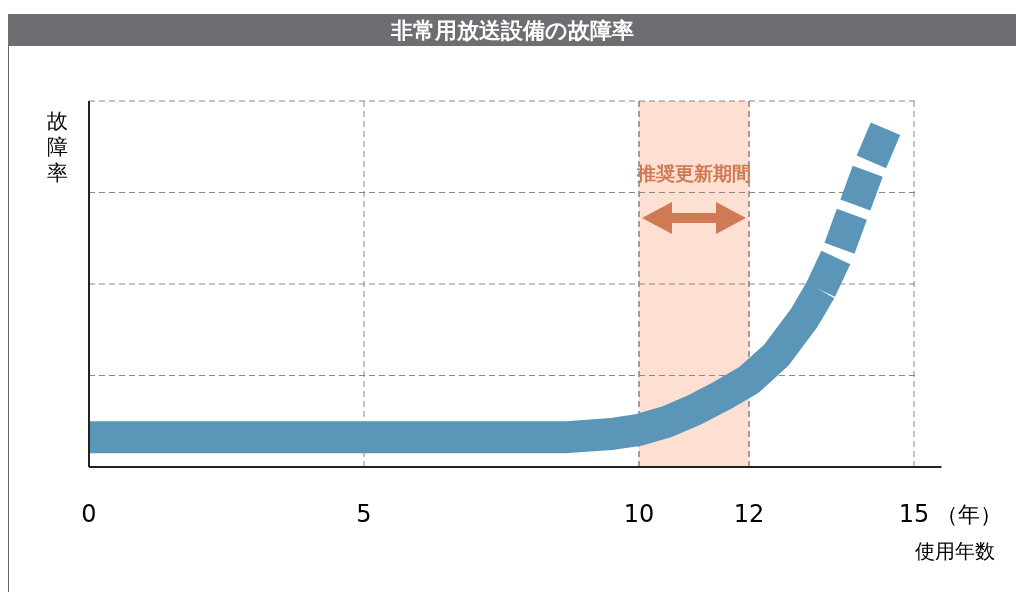  What do you see at coordinates (955, 551) in the screenshot?
I see `x-axis-title: 使用年数` at bounding box center [955, 551].